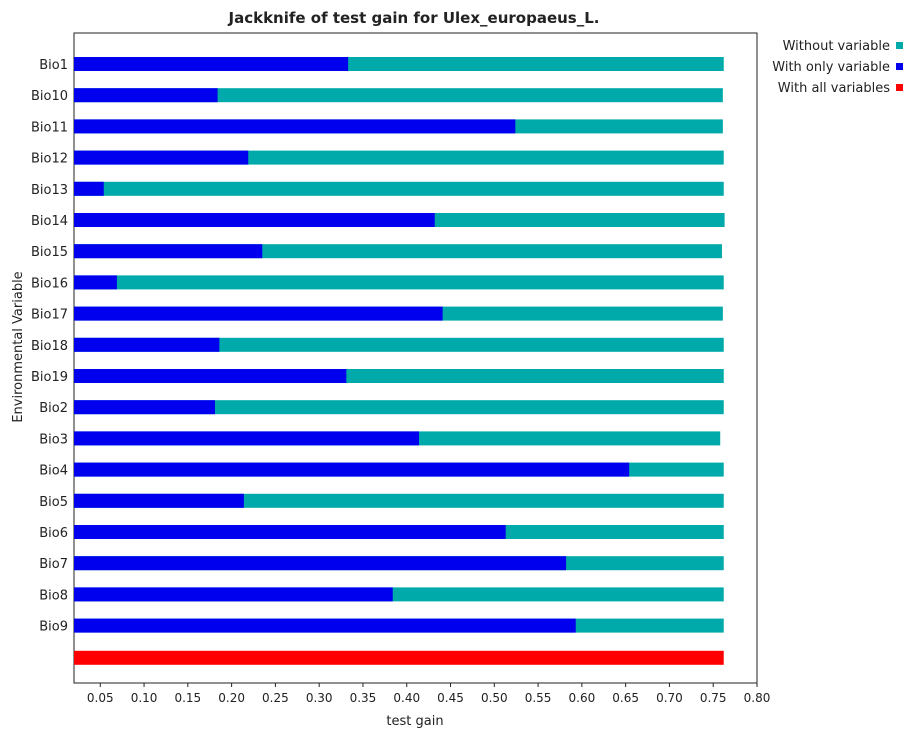 The image size is (907, 732). I want to click on legend-label: Without variable, so click(836, 46).